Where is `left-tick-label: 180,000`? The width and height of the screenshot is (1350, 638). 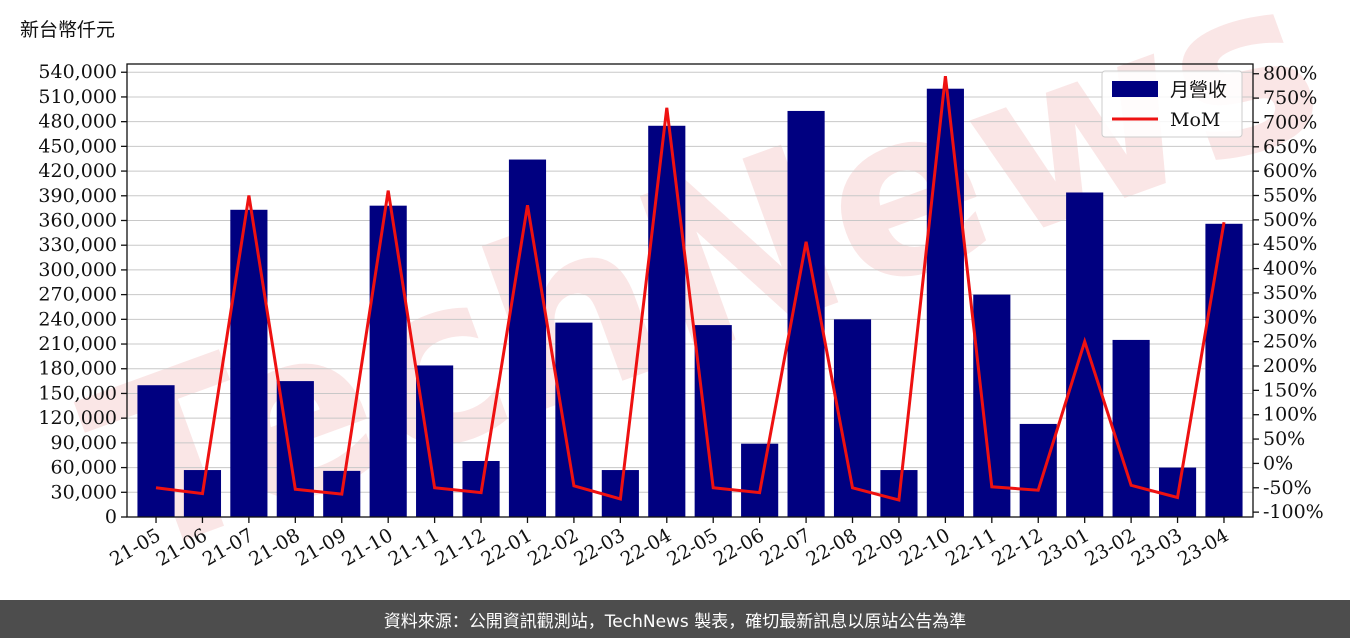
left-tick-label: 180,000 is located at coordinates (77, 369).